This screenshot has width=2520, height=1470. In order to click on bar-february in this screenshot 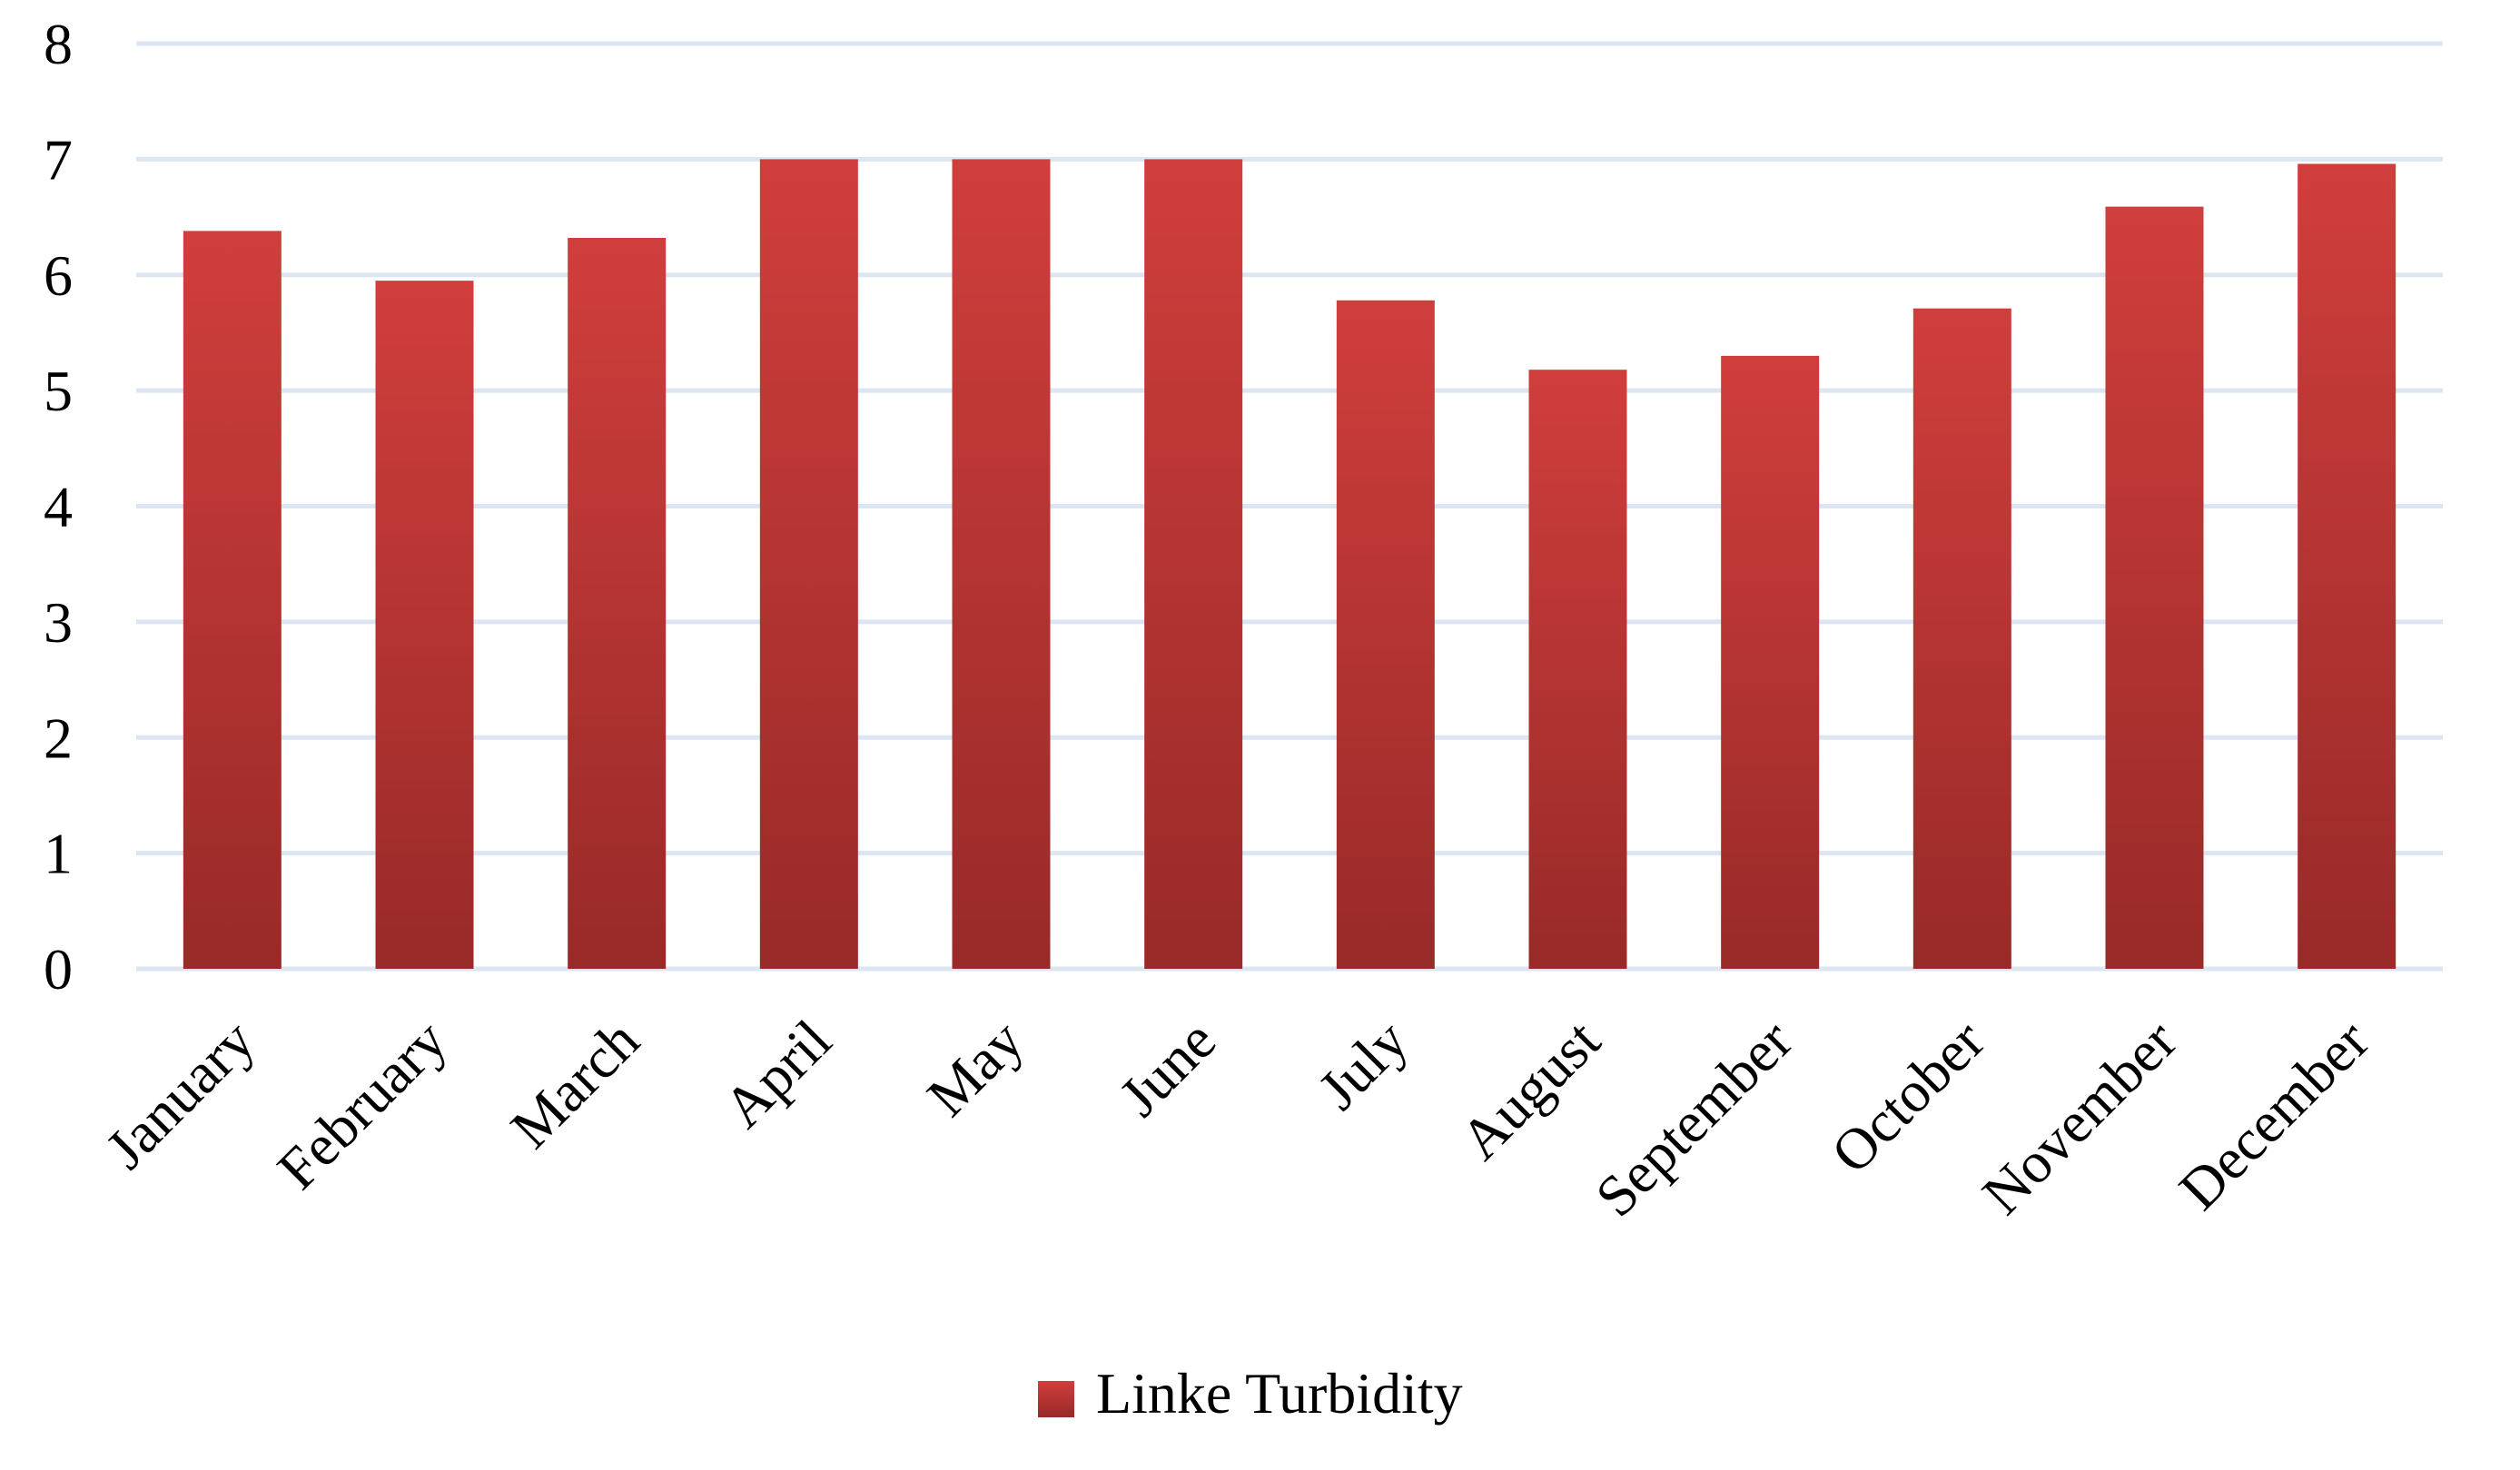, I will do `click(425, 625)`.